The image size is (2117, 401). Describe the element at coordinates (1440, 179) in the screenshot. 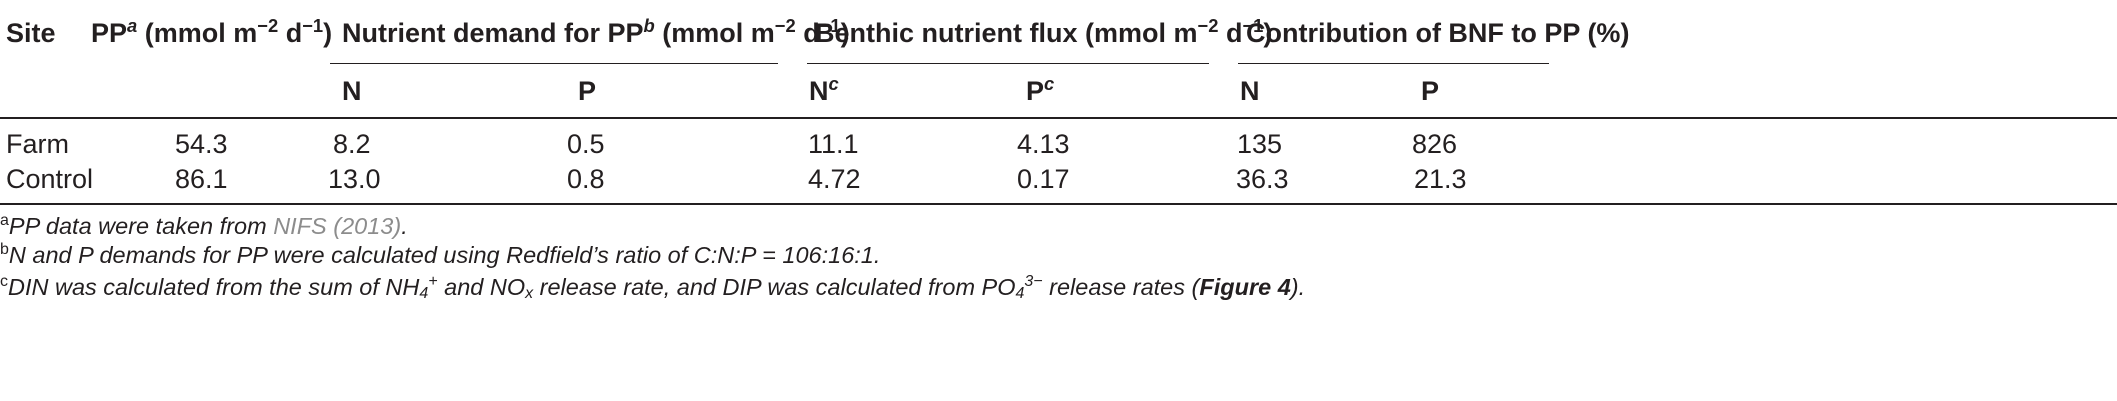

I see `cell-contribution-p-control: 21.3` at that location.